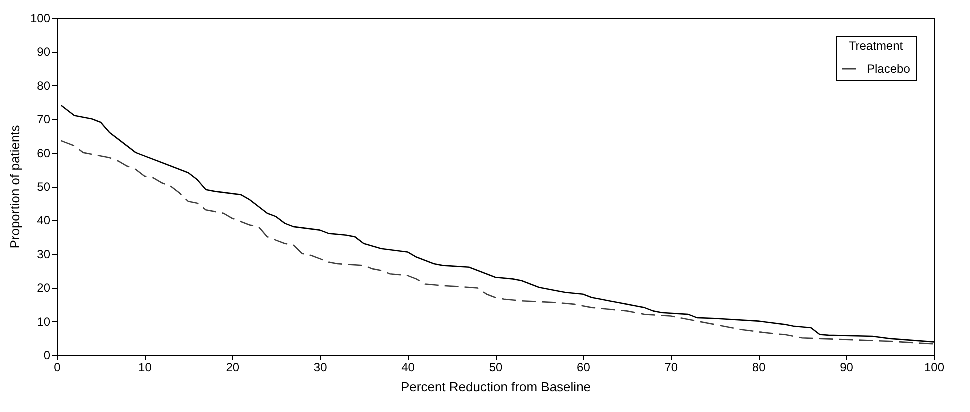 The image size is (970, 412). Describe the element at coordinates (584, 367) in the screenshot. I see `x-tick-label: 60` at that location.